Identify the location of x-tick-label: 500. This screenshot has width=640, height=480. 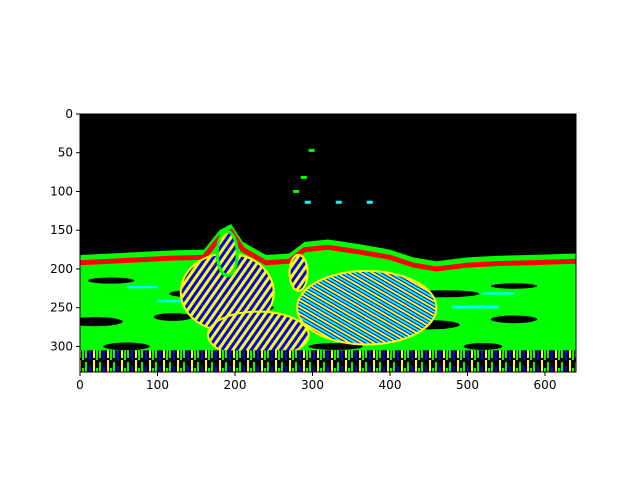
(467, 385).